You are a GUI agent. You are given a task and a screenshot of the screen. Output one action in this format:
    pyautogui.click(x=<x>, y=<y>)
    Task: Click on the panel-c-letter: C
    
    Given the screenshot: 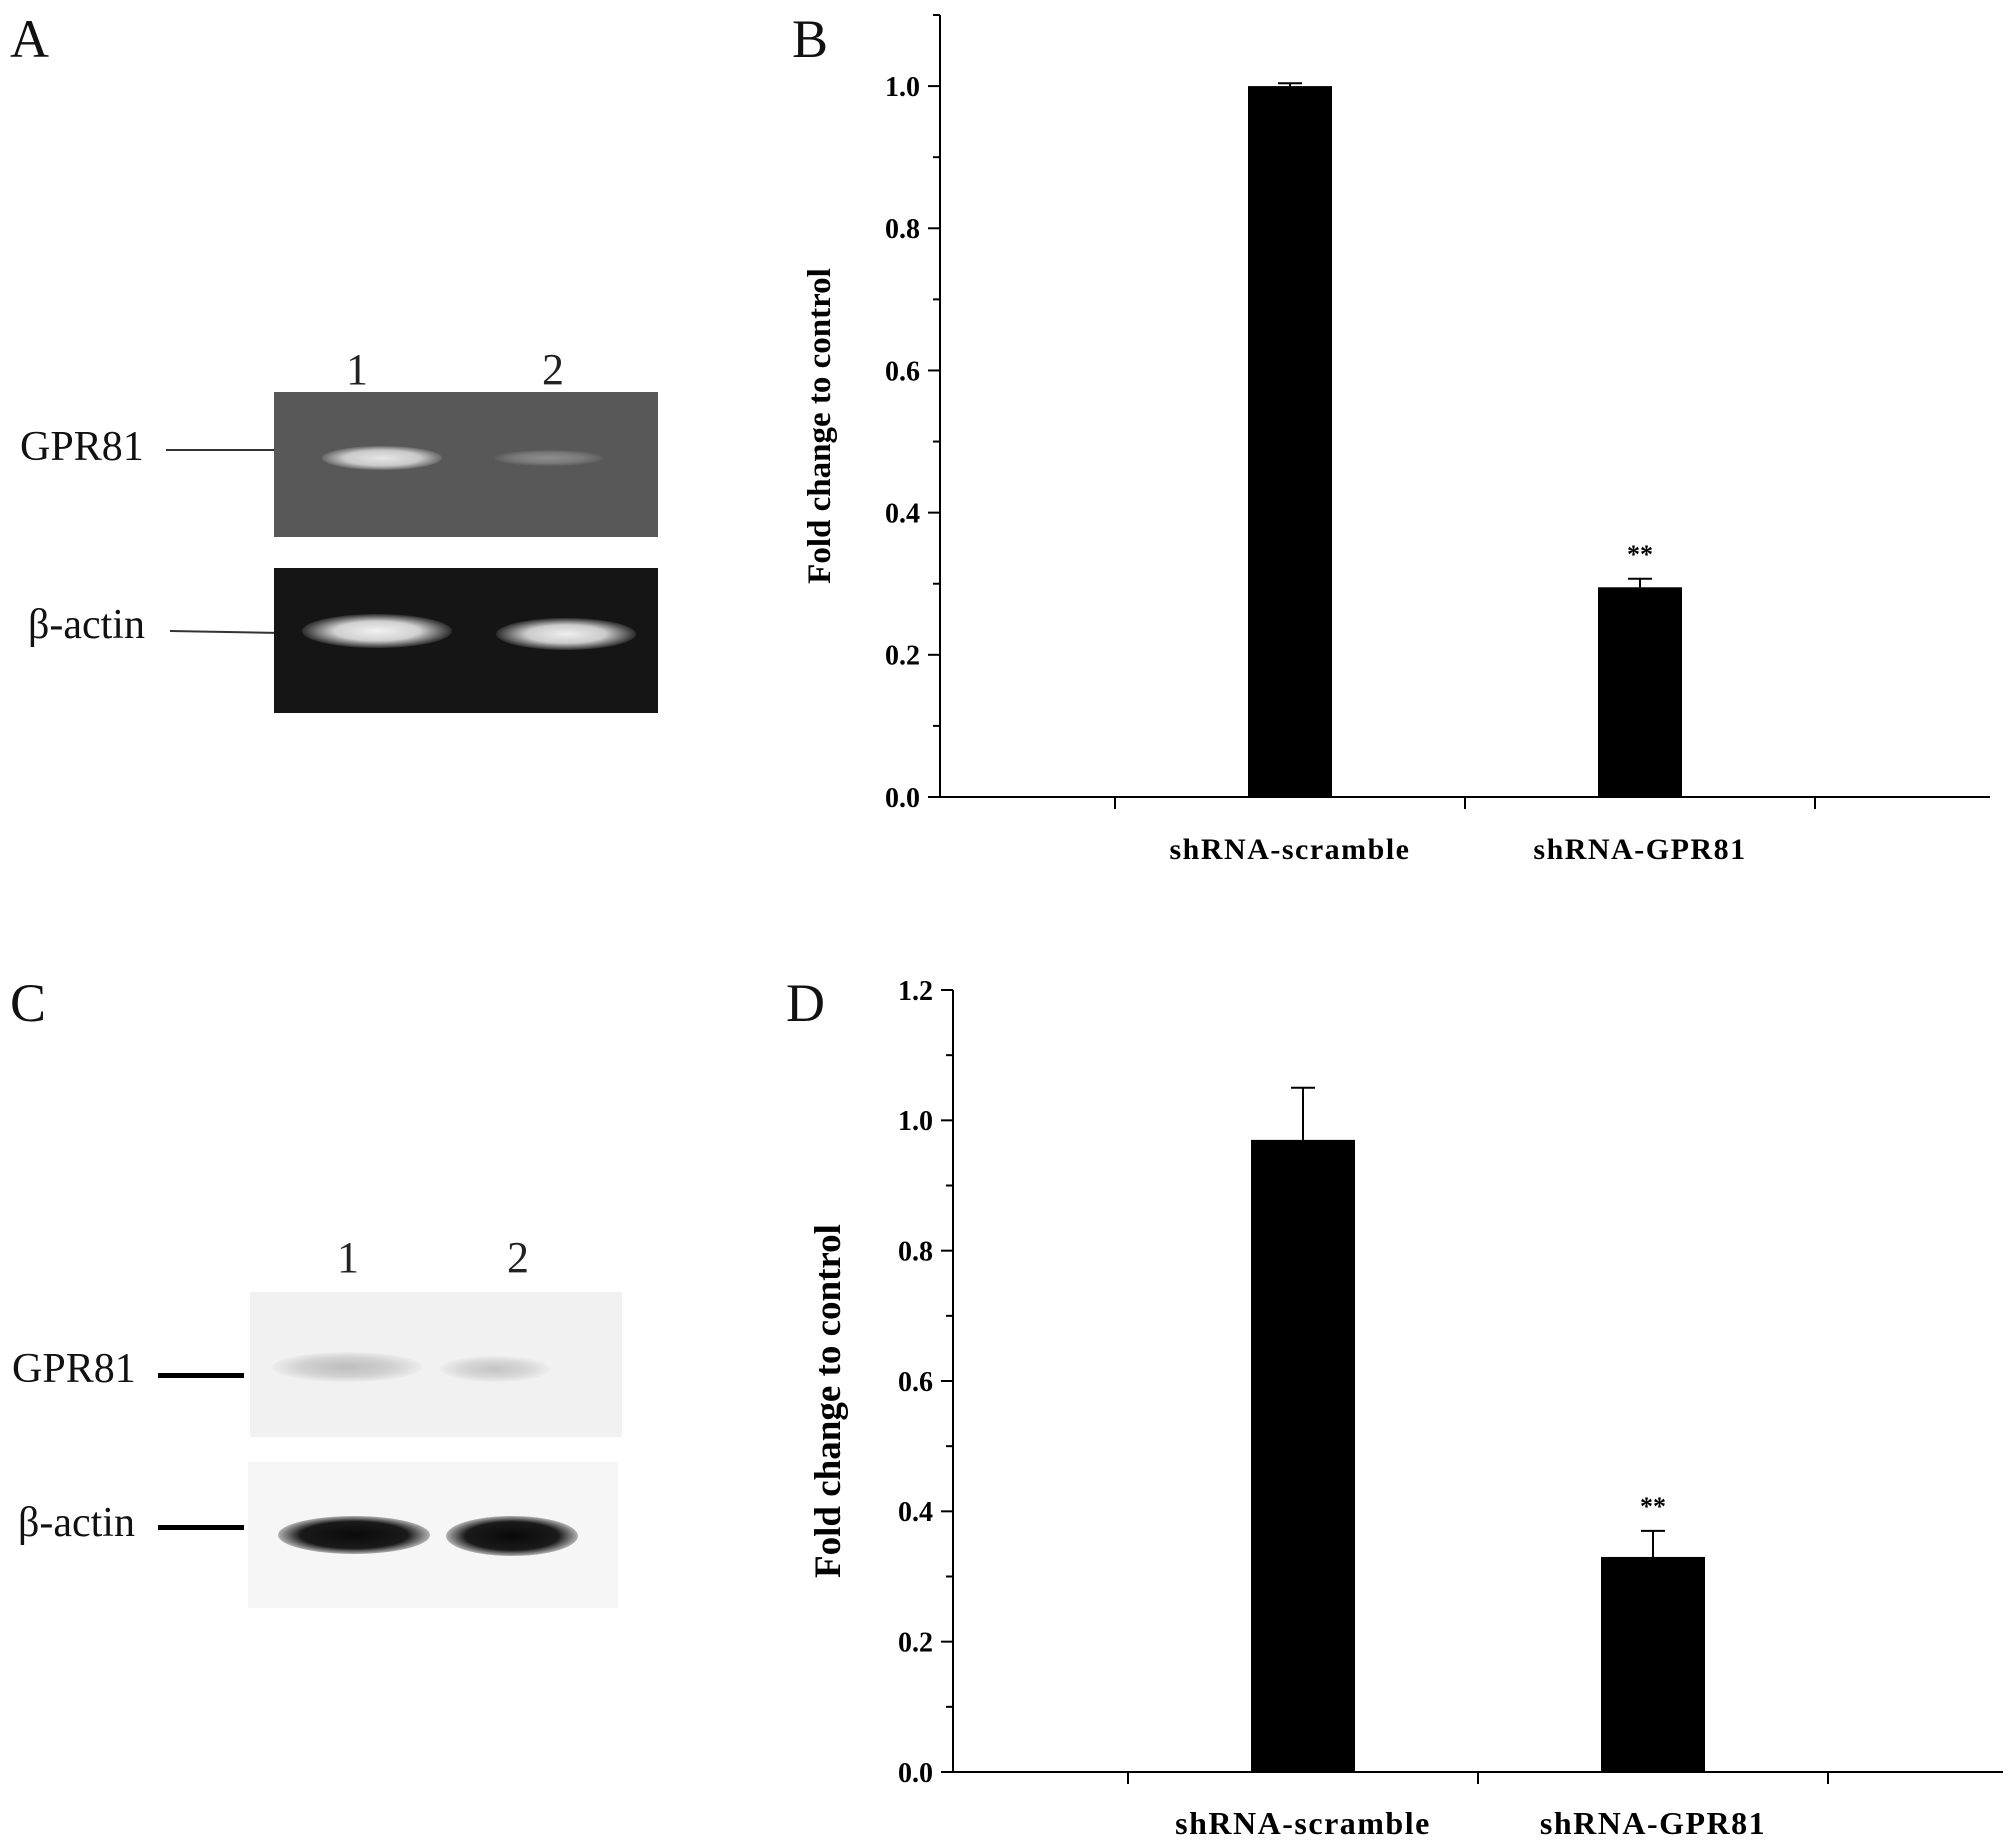 What is the action you would take?
    pyautogui.click(x=28, y=1003)
    